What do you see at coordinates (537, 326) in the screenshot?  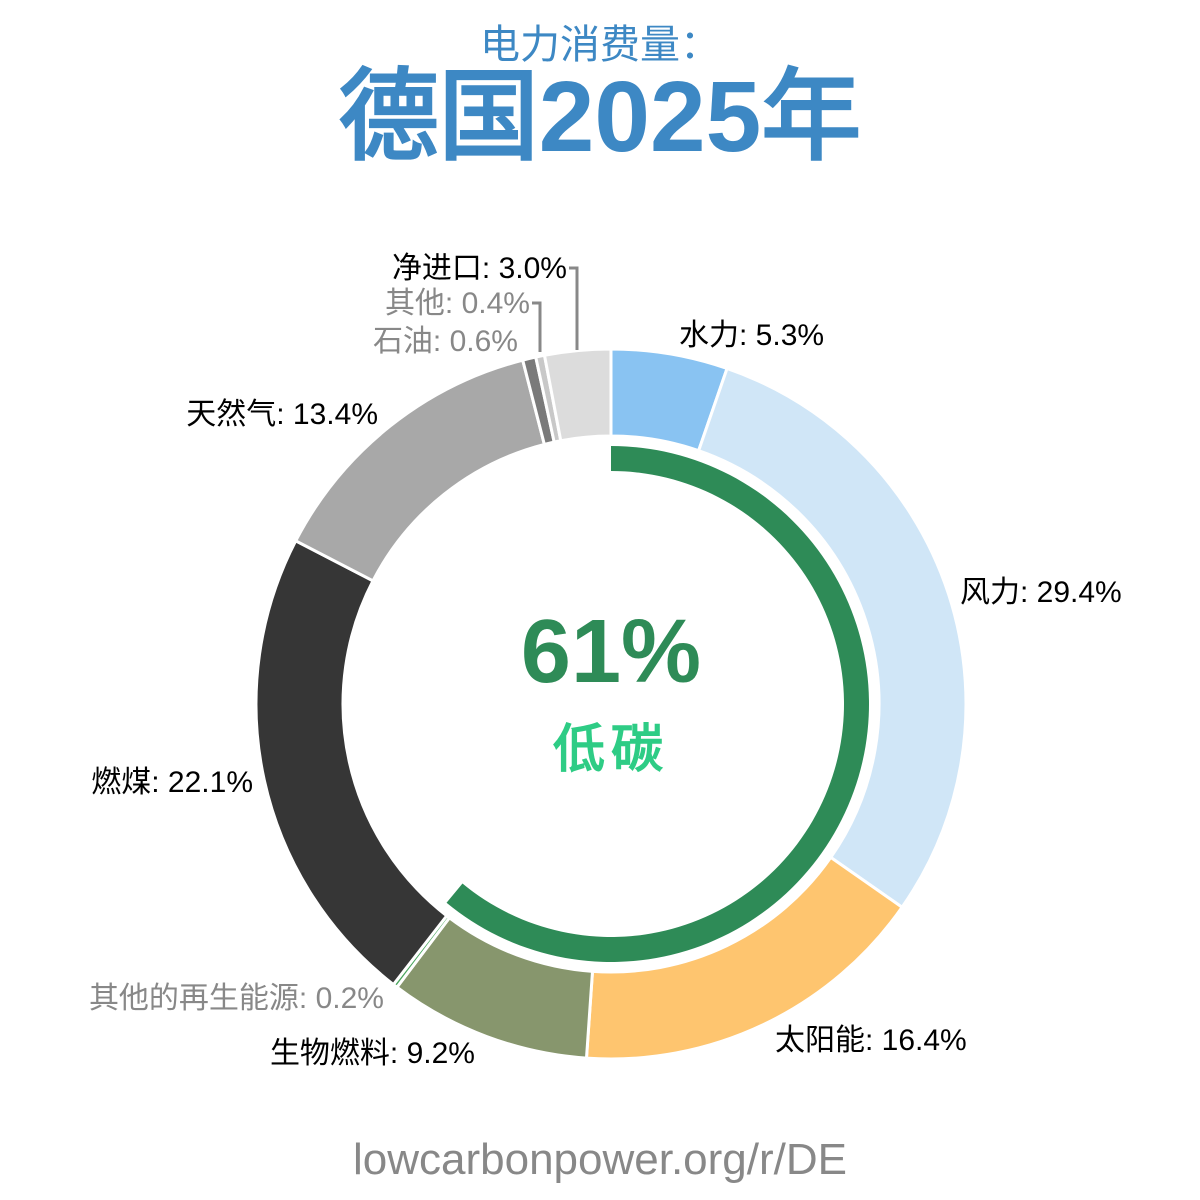 I see `leader-line-other` at bounding box center [537, 326].